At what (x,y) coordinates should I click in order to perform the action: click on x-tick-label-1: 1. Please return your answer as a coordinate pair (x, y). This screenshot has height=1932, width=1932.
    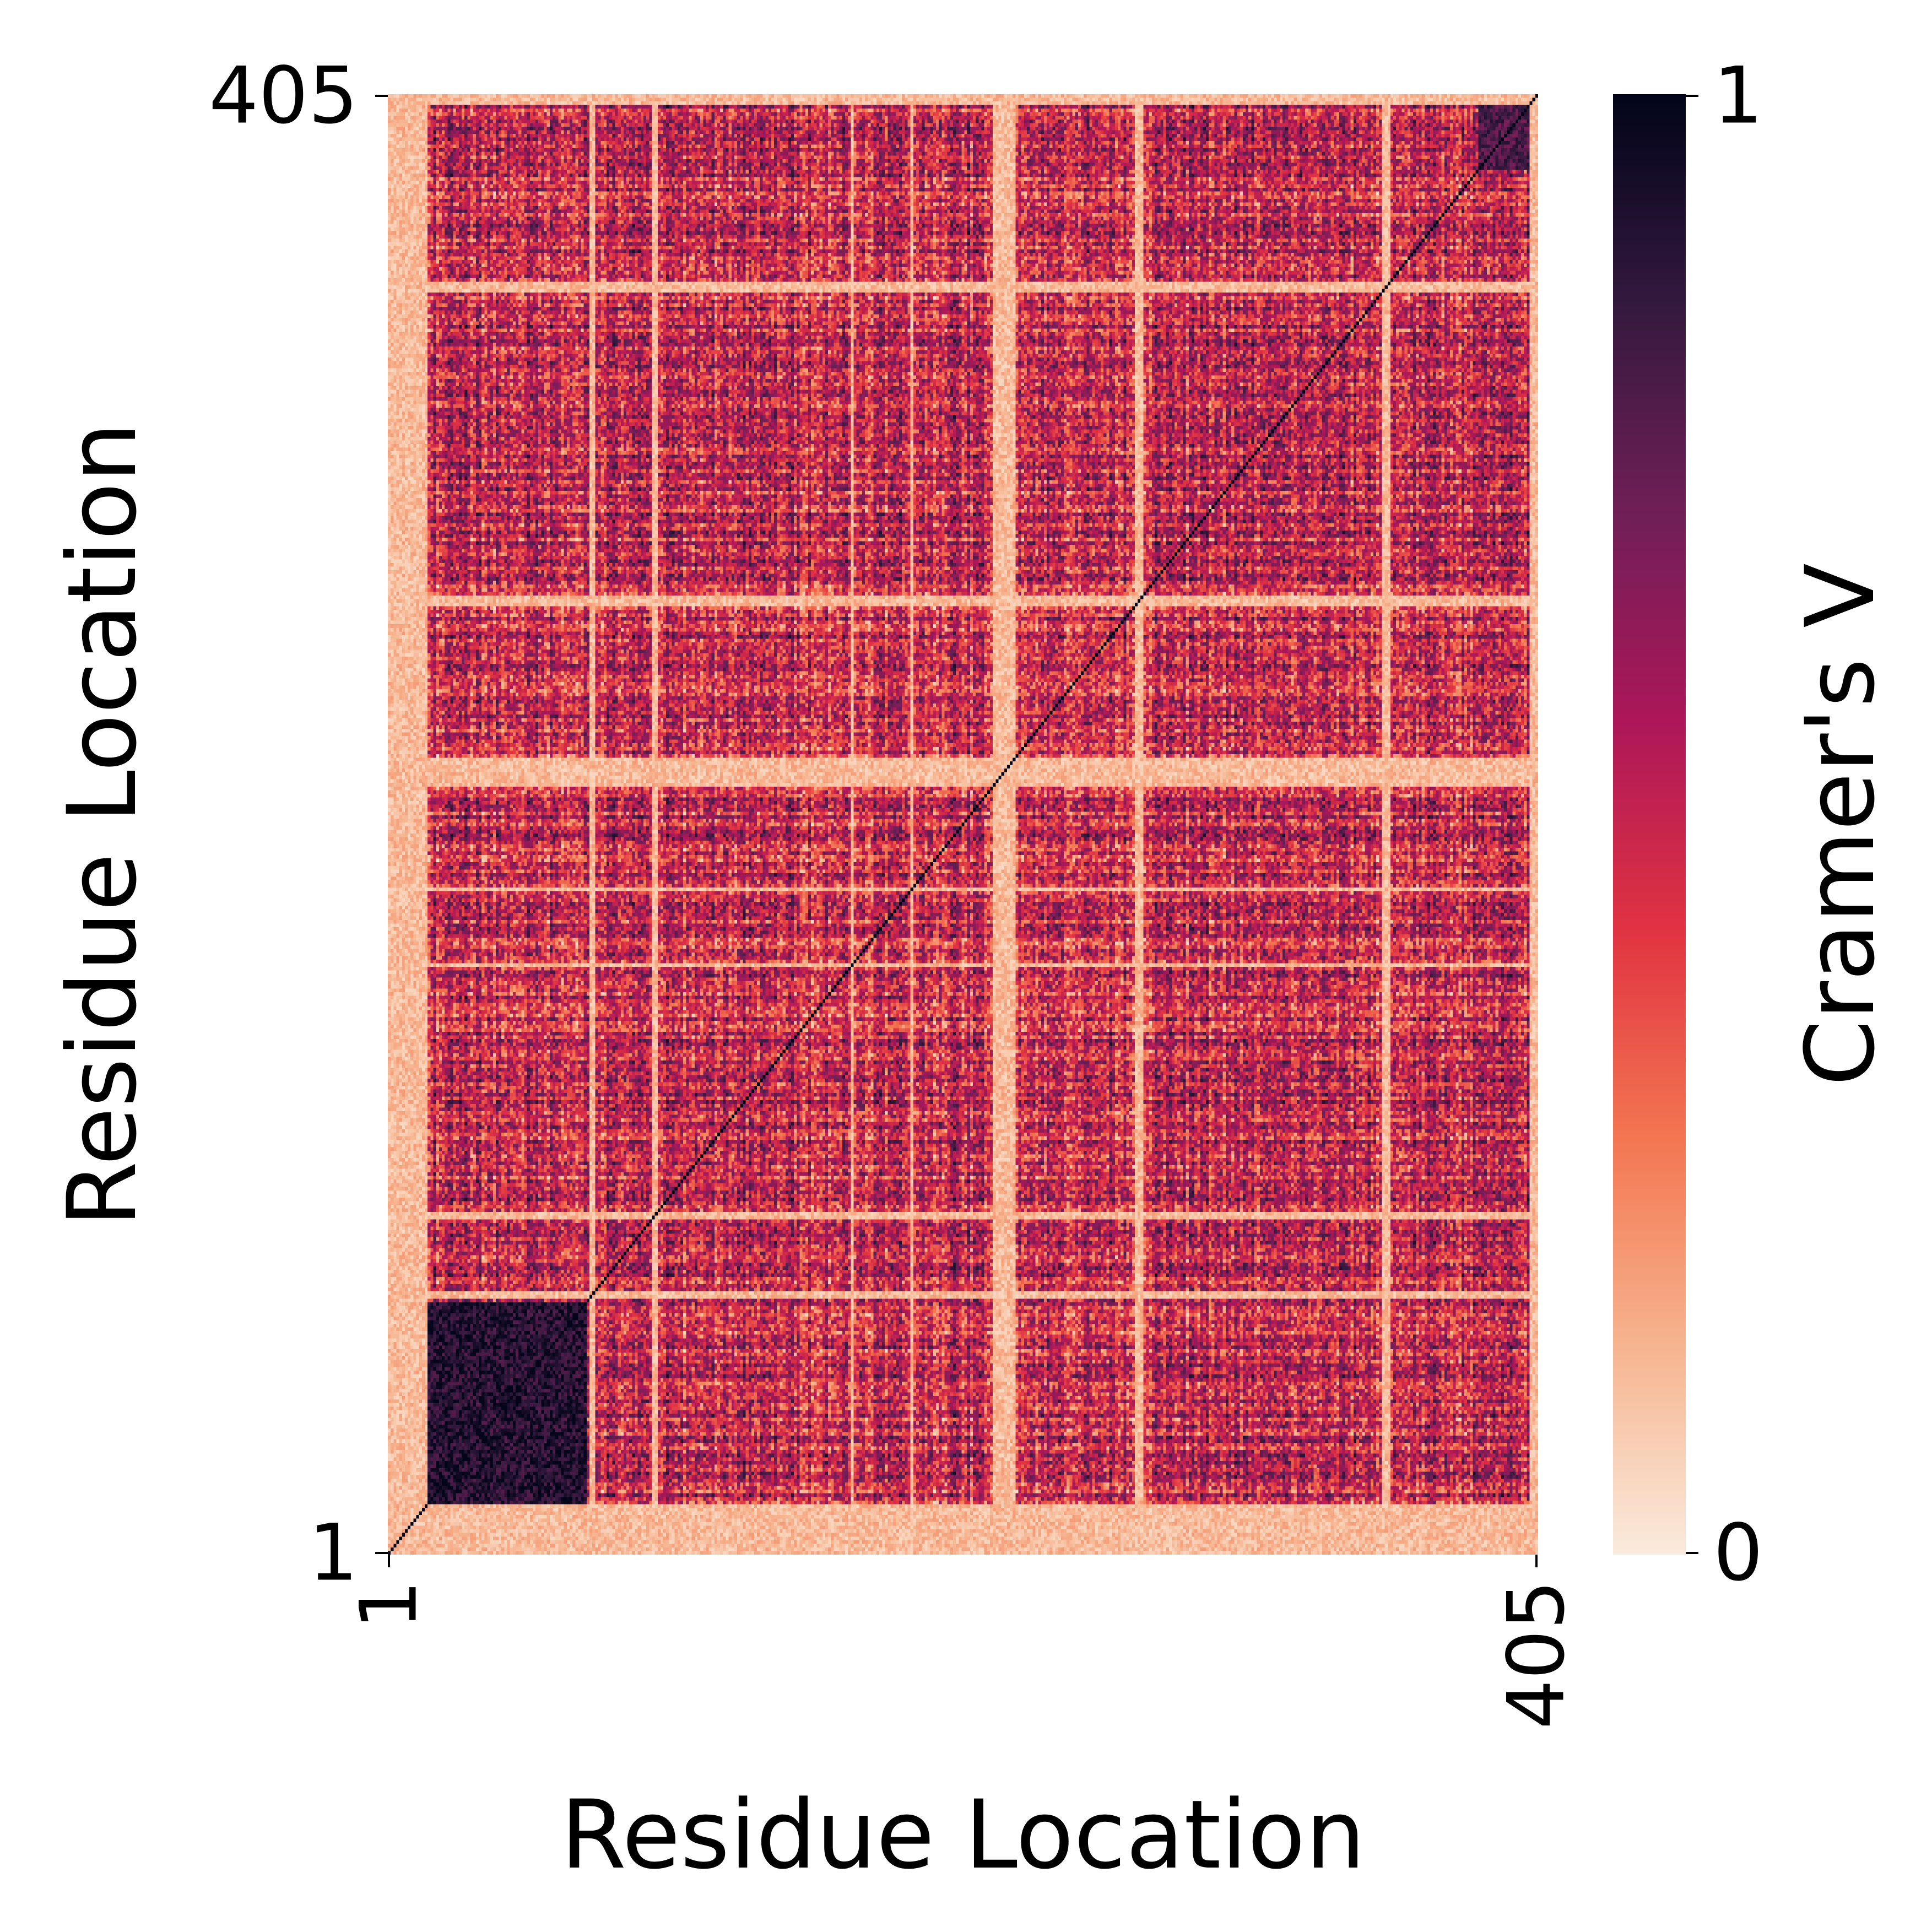
    Looking at the image, I should click on (389, 1605).